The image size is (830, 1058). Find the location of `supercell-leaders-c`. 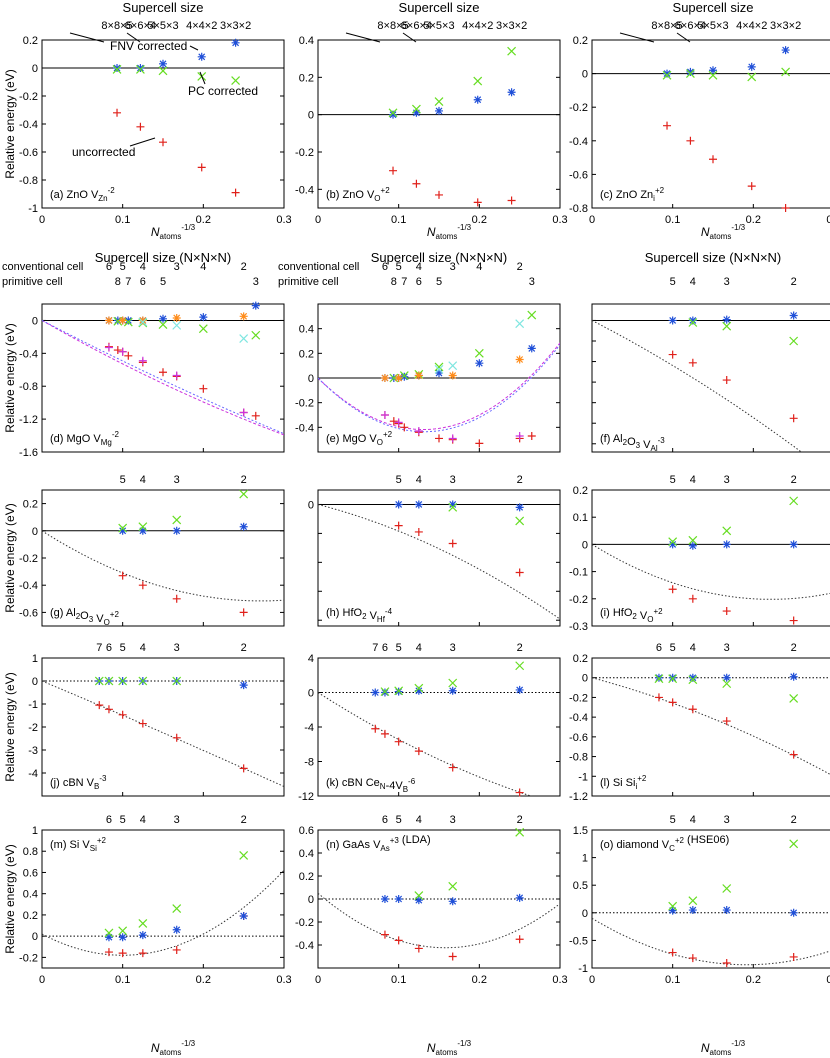

supercell-leaders-c is located at coordinates (655, 37).